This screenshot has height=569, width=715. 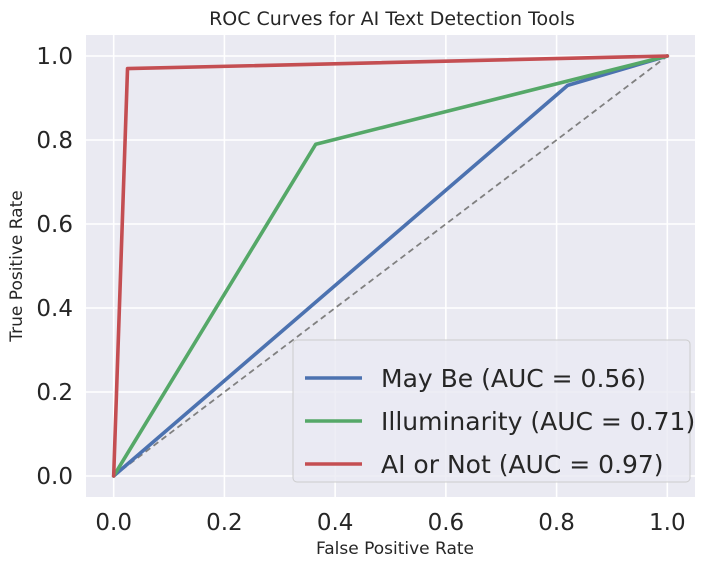 What do you see at coordinates (556, 523) in the screenshot?
I see `x-tick-label: 0.8` at bounding box center [556, 523].